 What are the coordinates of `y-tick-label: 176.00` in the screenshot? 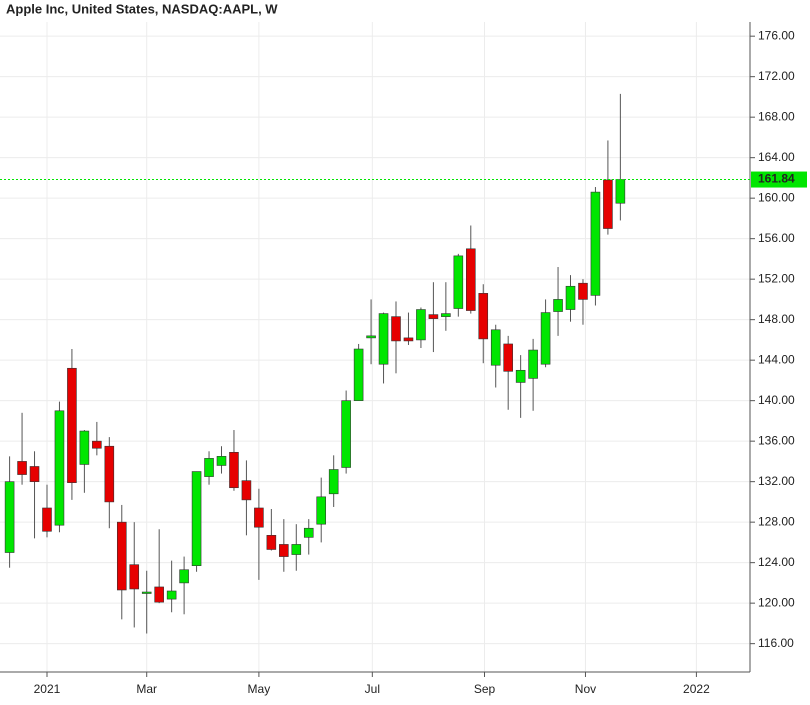 It's located at (776, 35).